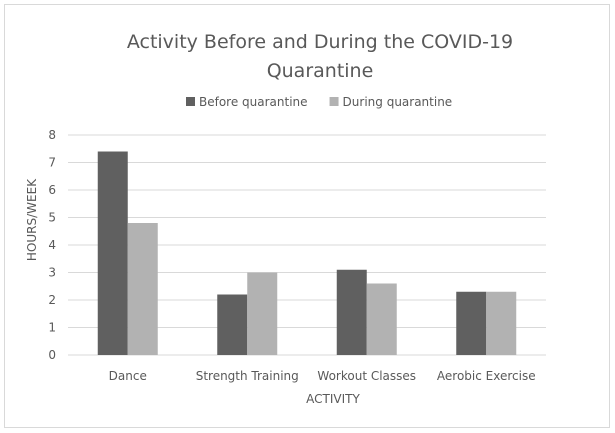  Describe the element at coordinates (320, 42) in the screenshot. I see `chart-title-line-1: Activity Before and During the COVID-19` at that location.